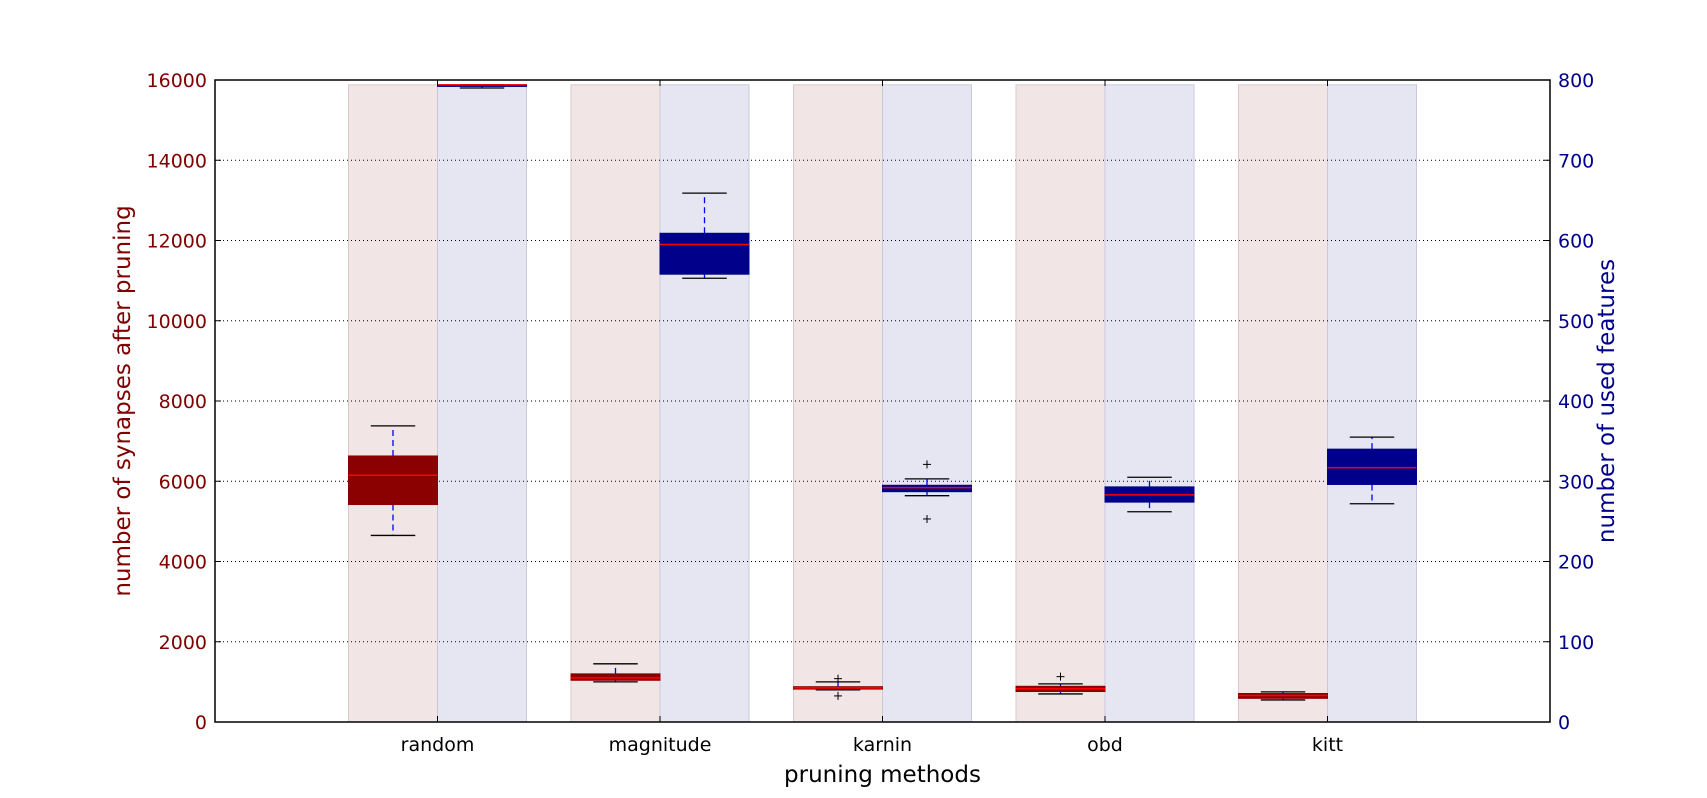 This screenshot has height=798, width=1707. Describe the element at coordinates (183, 482) in the screenshot. I see `tick-label-left-6000: 6000` at that location.